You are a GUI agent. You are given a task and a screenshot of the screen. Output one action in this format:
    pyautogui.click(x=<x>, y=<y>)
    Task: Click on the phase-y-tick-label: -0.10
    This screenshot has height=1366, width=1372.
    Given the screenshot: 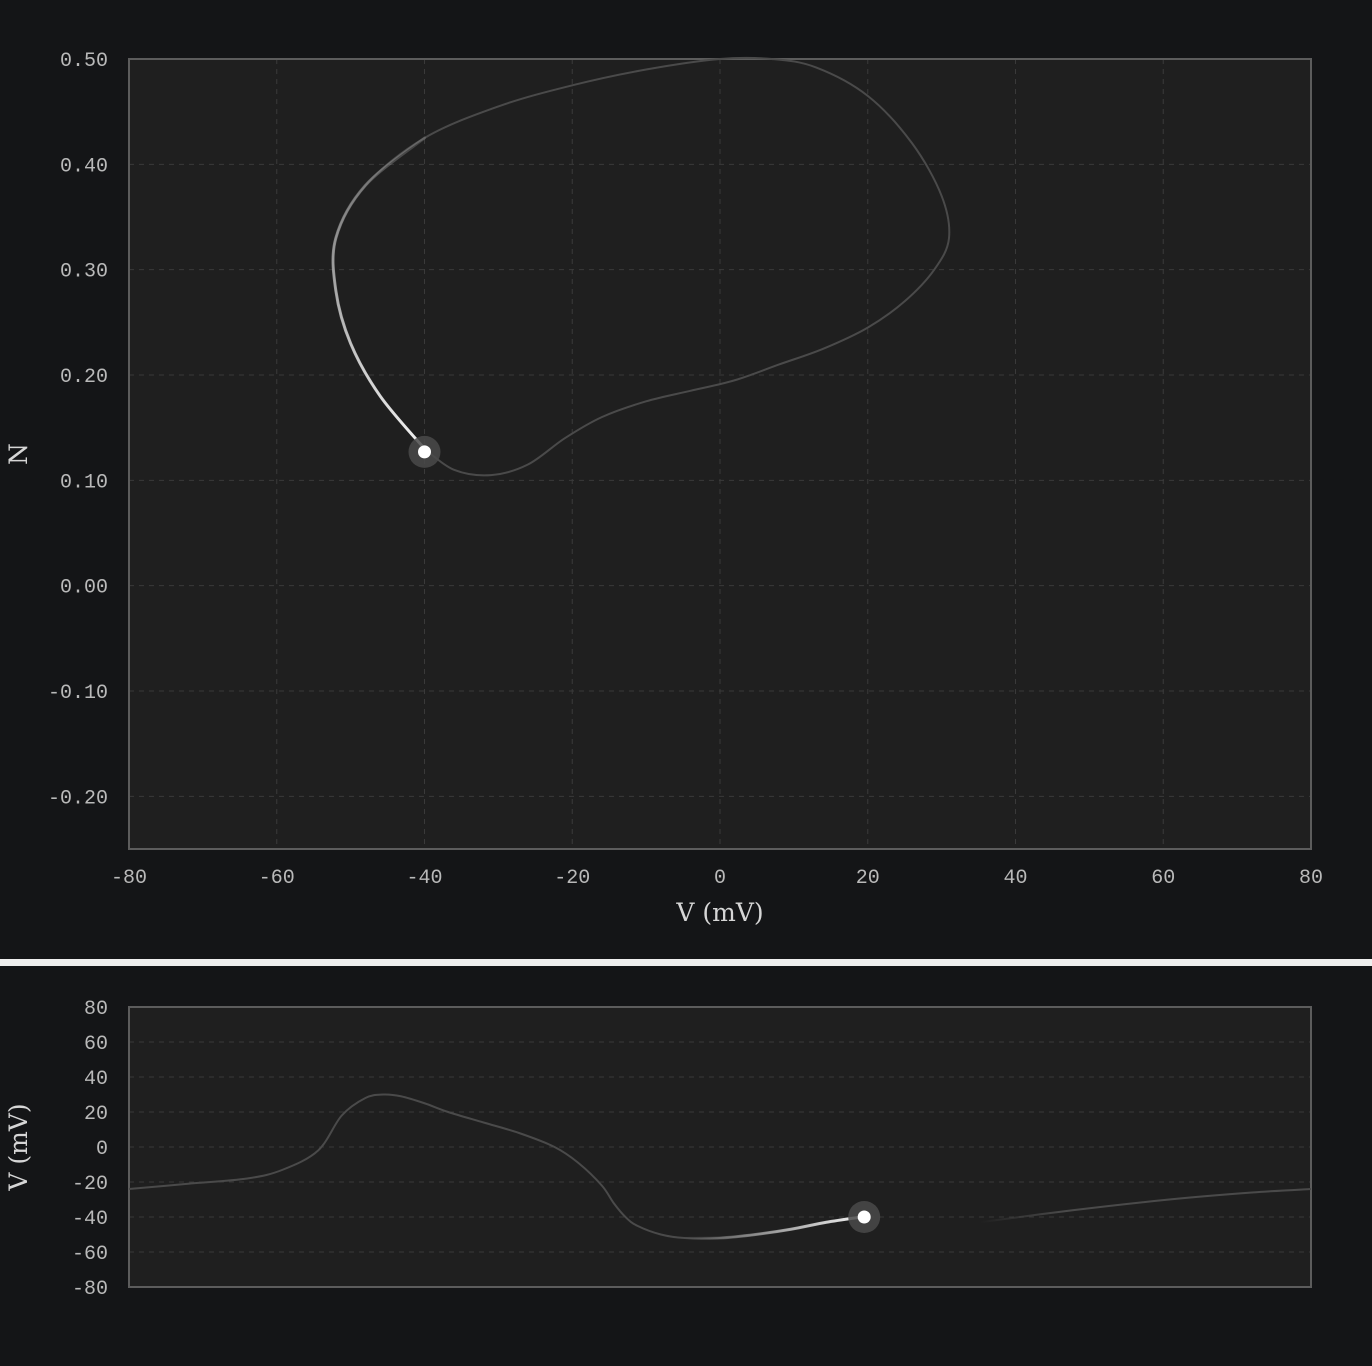 What is the action you would take?
    pyautogui.click(x=78, y=693)
    